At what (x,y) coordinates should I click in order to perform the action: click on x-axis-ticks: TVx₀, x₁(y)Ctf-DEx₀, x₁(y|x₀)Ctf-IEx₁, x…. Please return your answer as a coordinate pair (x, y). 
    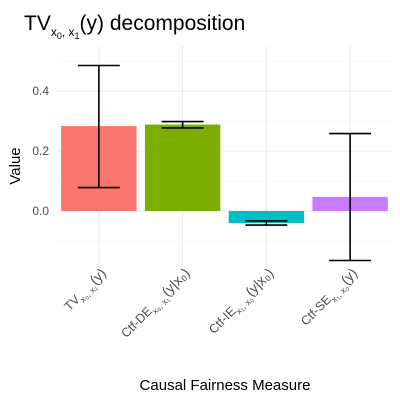
    Looking at the image, I should click on (211, 304).